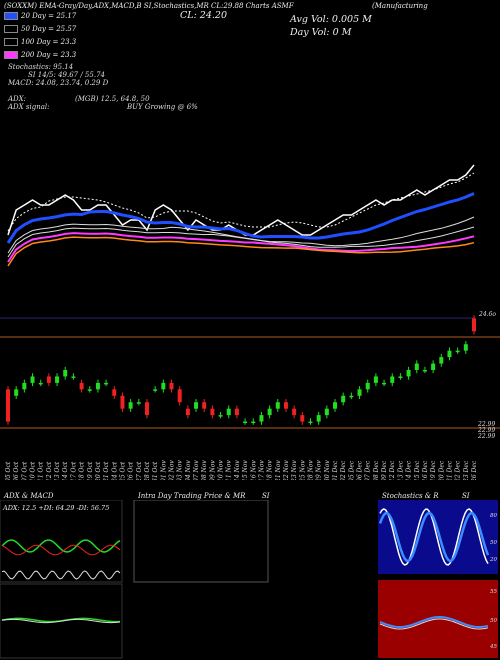  I want to click on x-tick-label: 14 Oct, so click(65, 470).